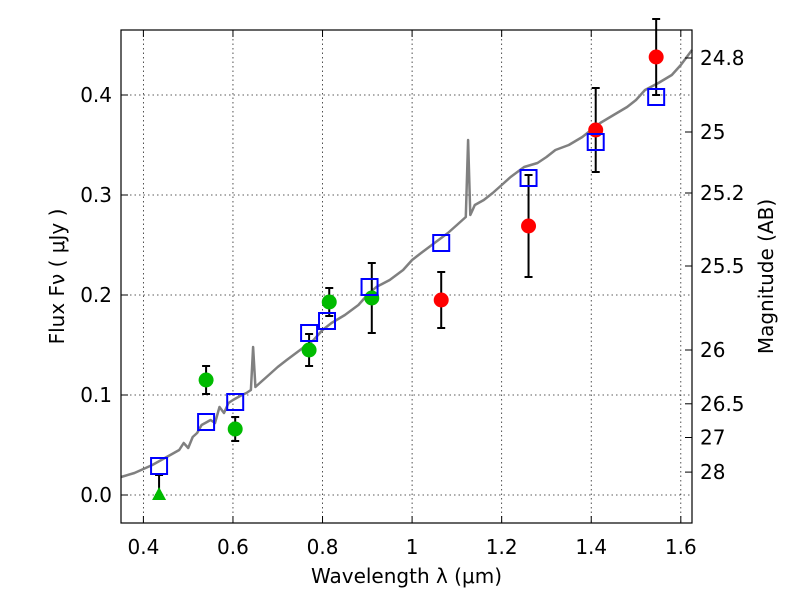 Image resolution: width=800 pixels, height=600 pixels. I want to click on mag-tick-label: 25.2, so click(722, 193).